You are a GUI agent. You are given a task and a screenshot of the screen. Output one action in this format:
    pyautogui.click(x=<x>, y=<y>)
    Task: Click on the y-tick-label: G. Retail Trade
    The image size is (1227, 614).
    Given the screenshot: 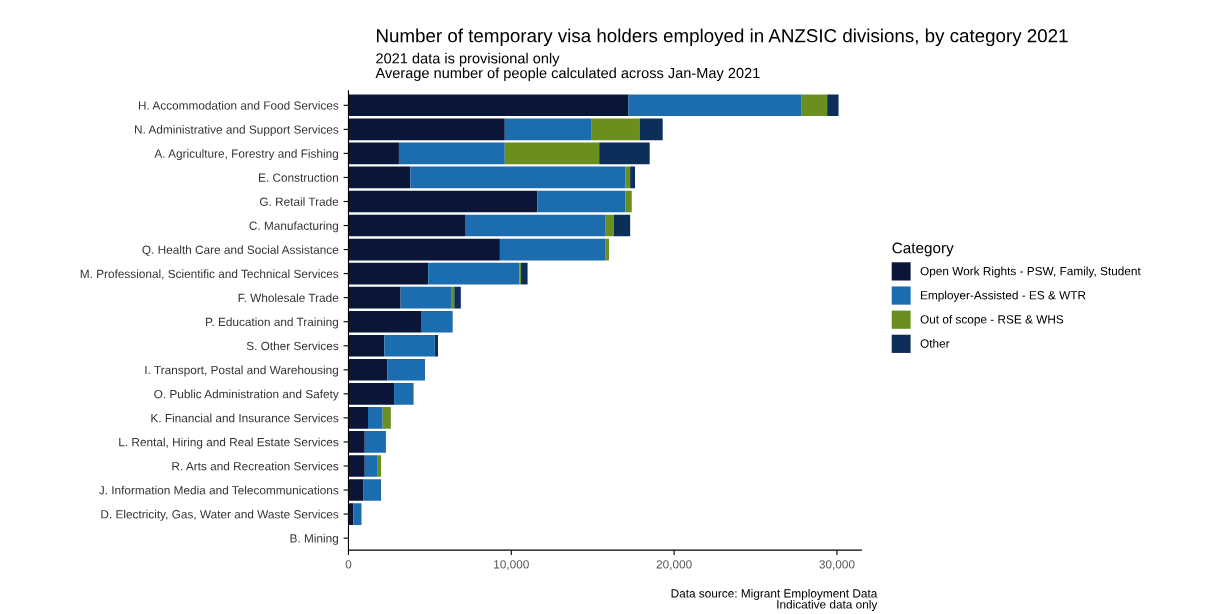 What is the action you would take?
    pyautogui.click(x=299, y=201)
    